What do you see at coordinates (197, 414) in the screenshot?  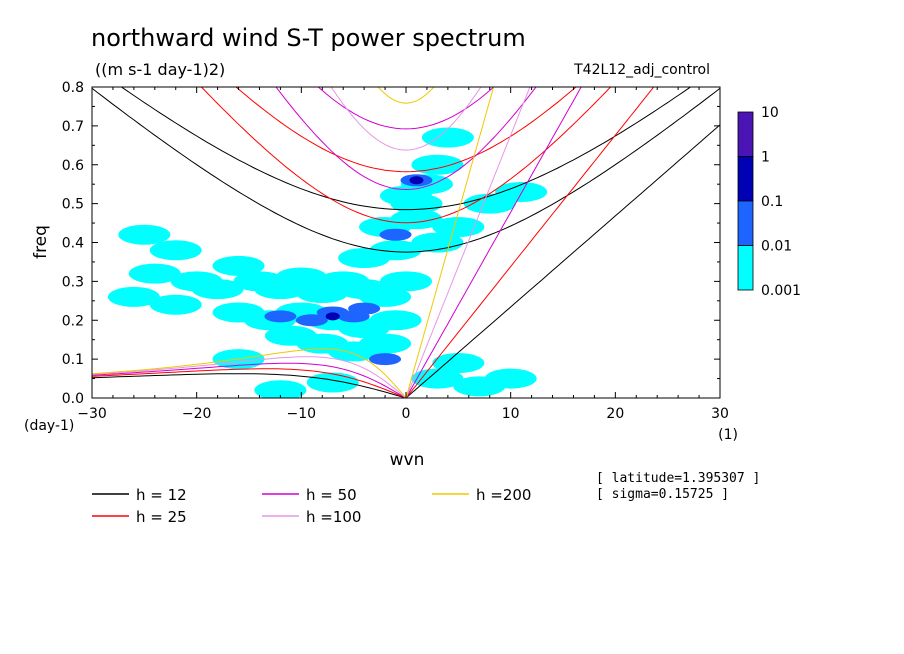 I see `x-tick-label: −20` at bounding box center [197, 414].